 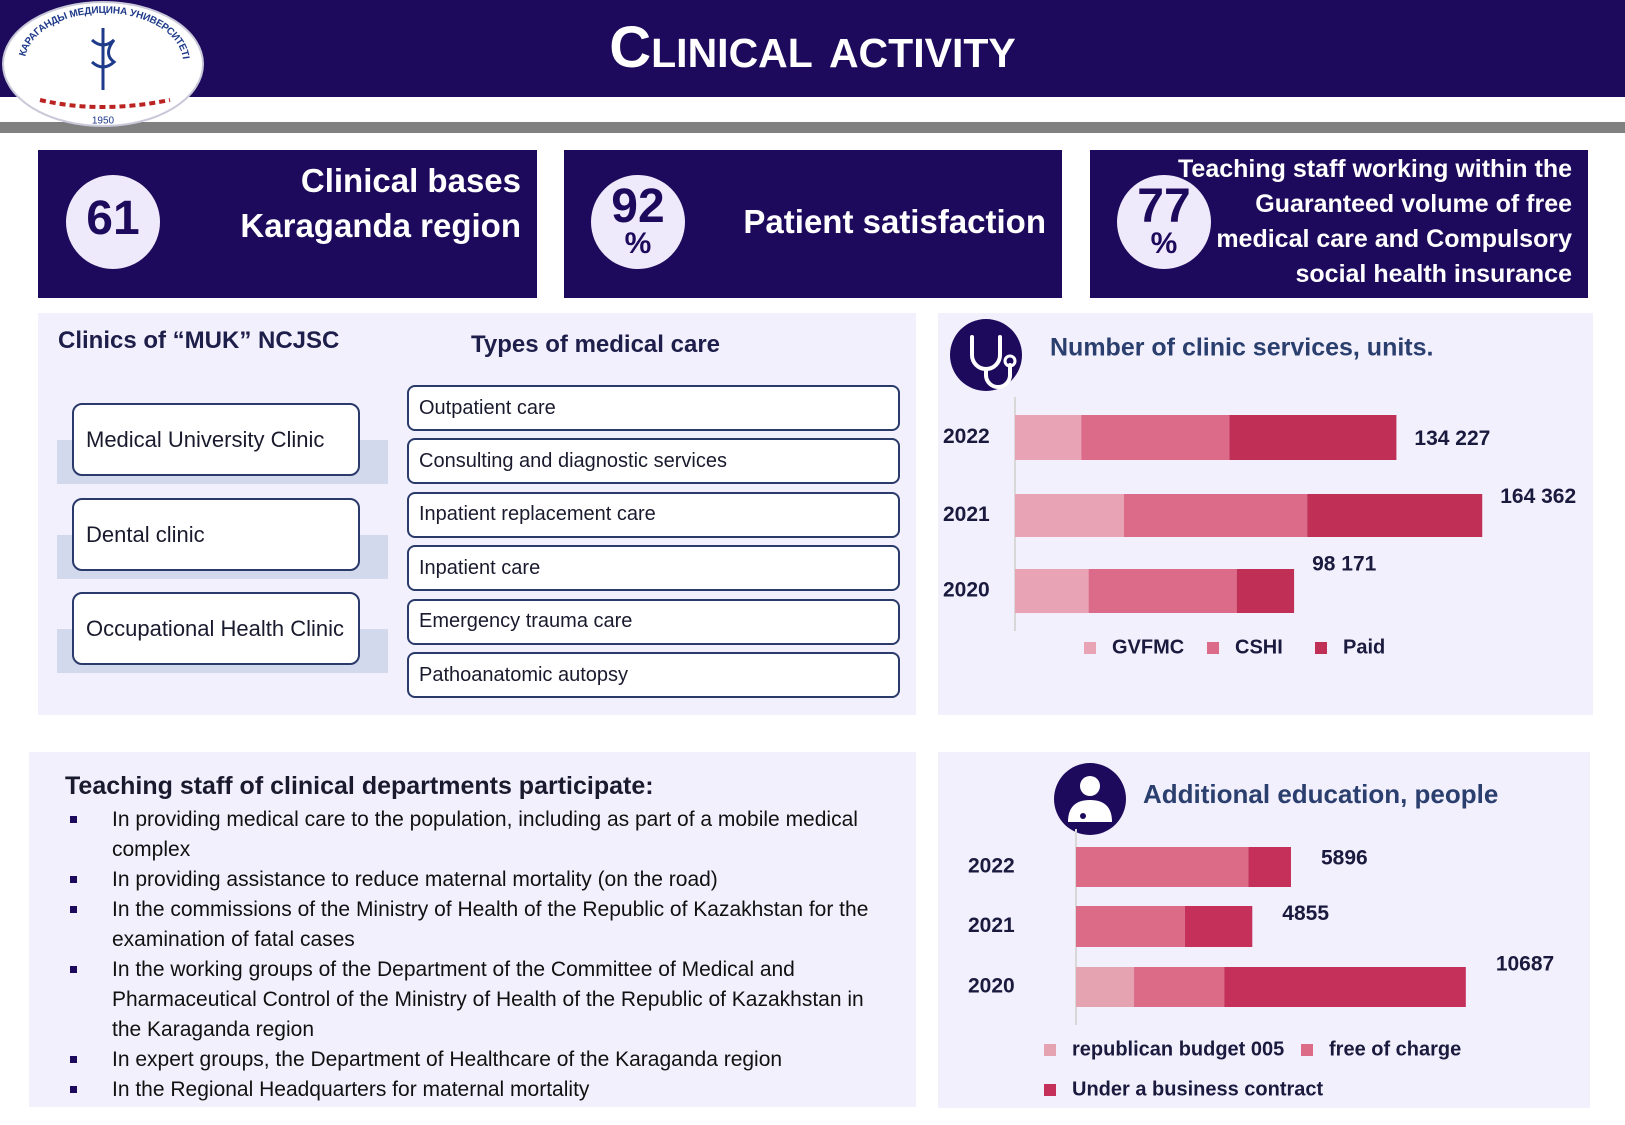 What do you see at coordinates (1525, 964) in the screenshot?
I see `total-label: 10687` at bounding box center [1525, 964].